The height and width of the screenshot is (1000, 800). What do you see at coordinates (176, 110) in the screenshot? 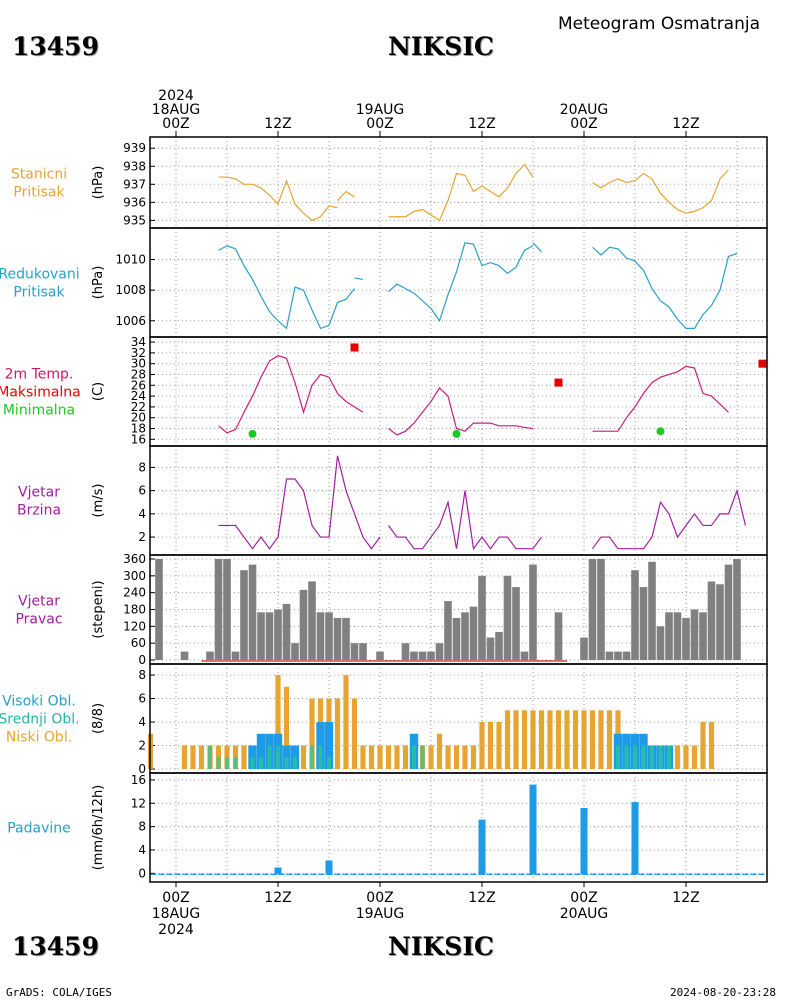
I see `time-label-top: 18AUG` at bounding box center [176, 110].